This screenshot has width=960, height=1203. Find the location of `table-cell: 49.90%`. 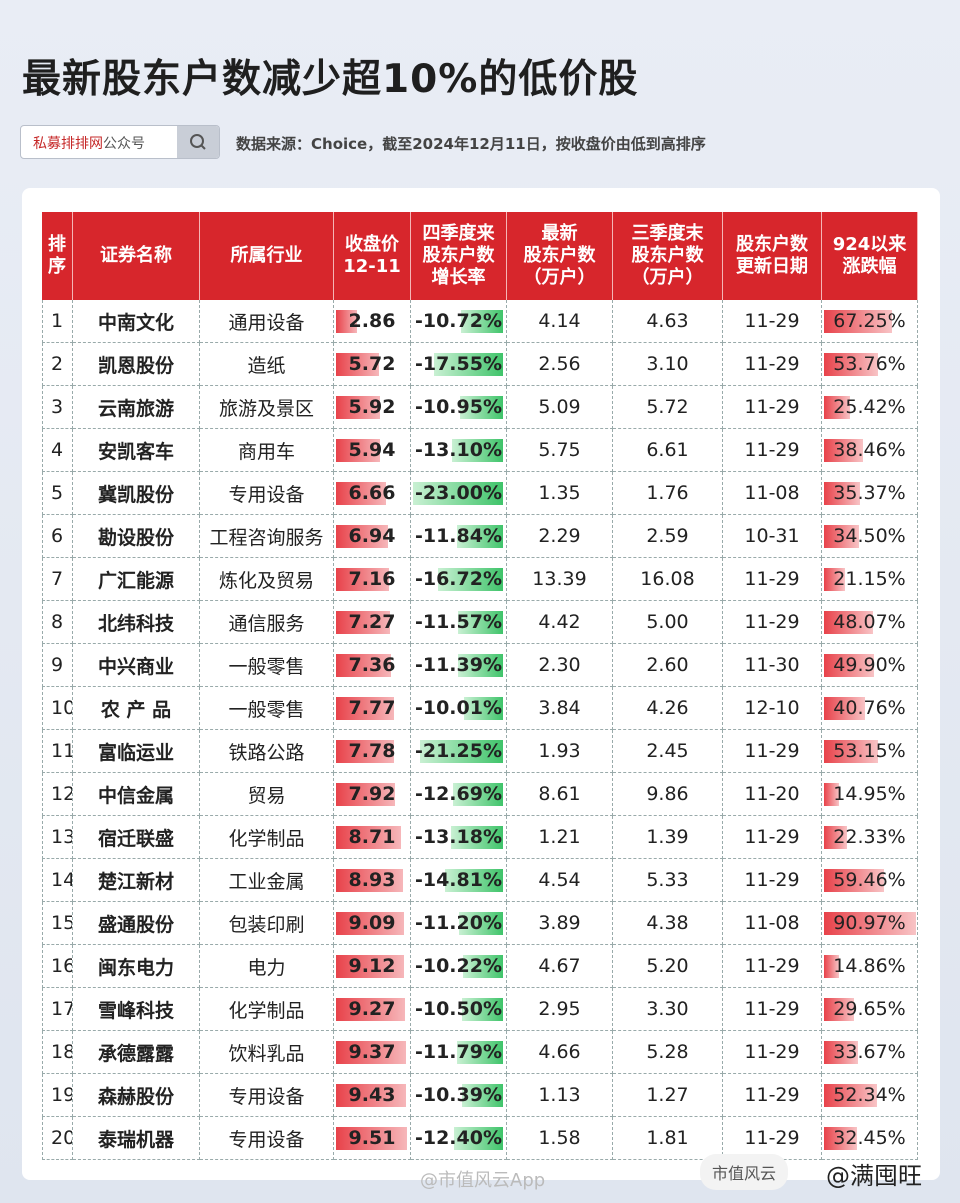

table-cell: 49.90% is located at coordinates (870, 665).